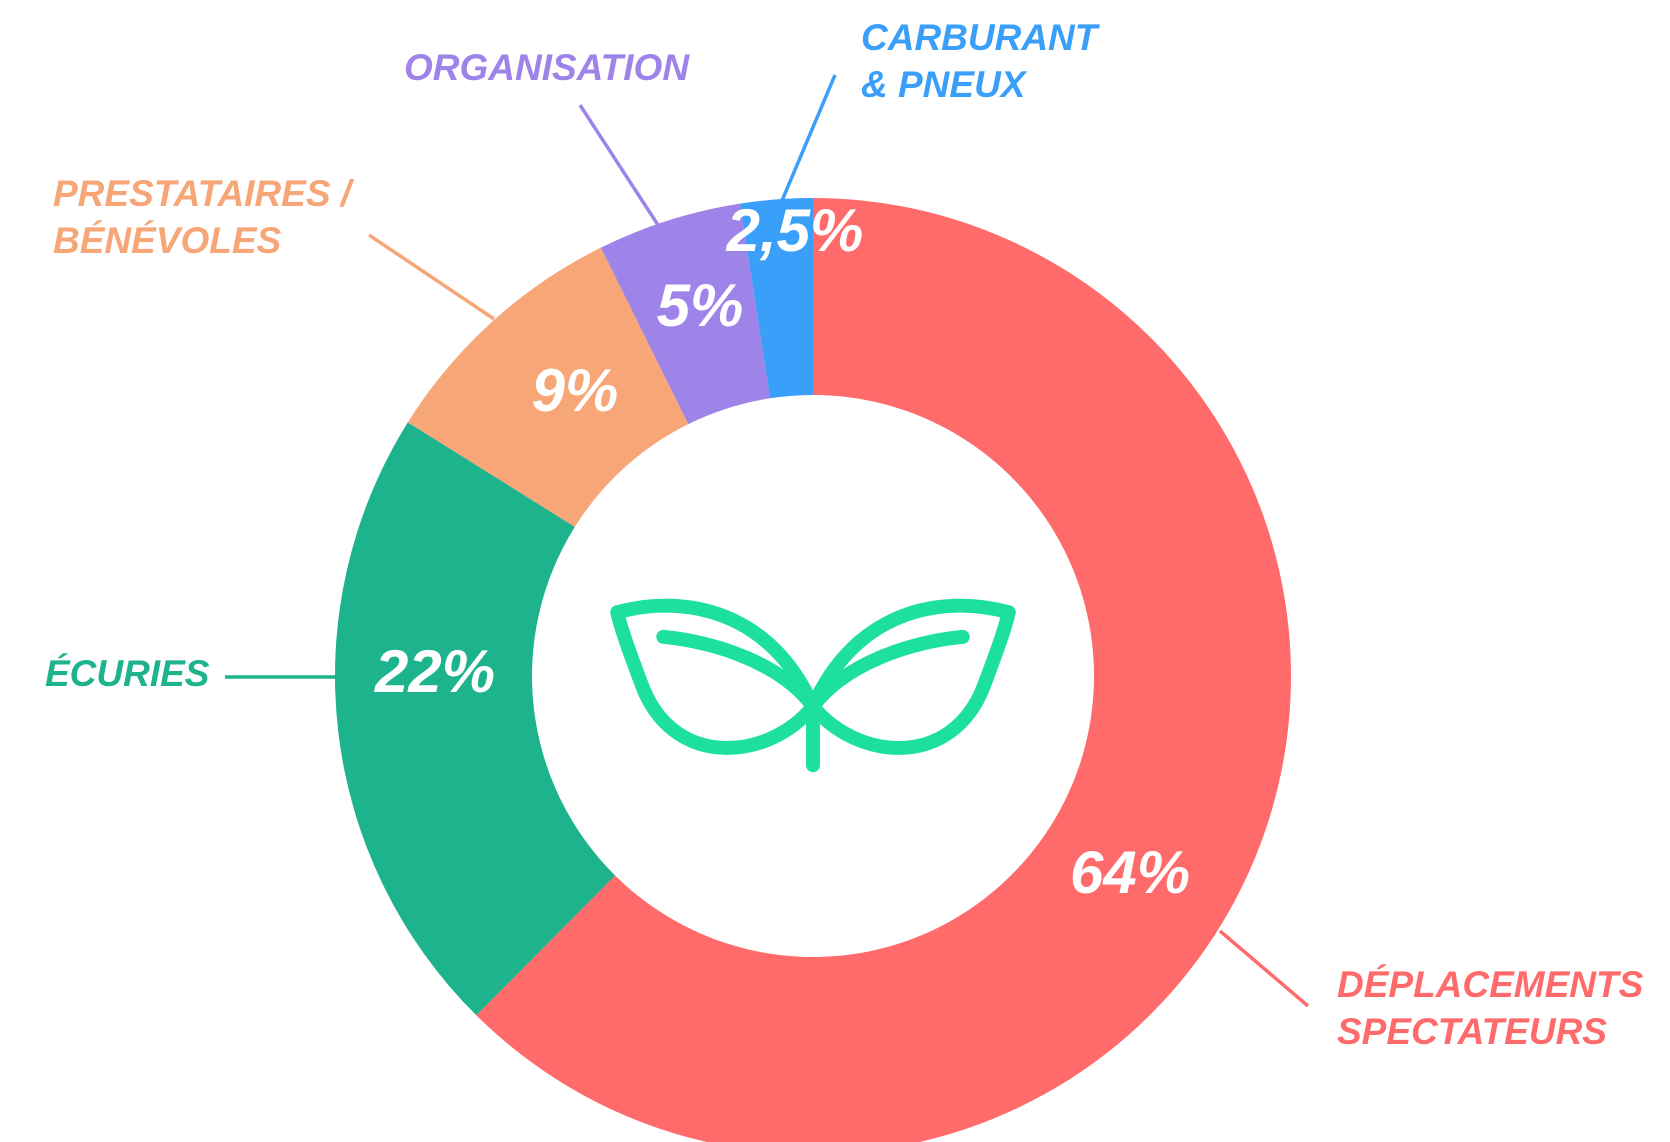 The width and height of the screenshot is (1670, 1142). Describe the element at coordinates (204, 193) in the screenshot. I see `category-label: PRESTATAIRES /` at that location.